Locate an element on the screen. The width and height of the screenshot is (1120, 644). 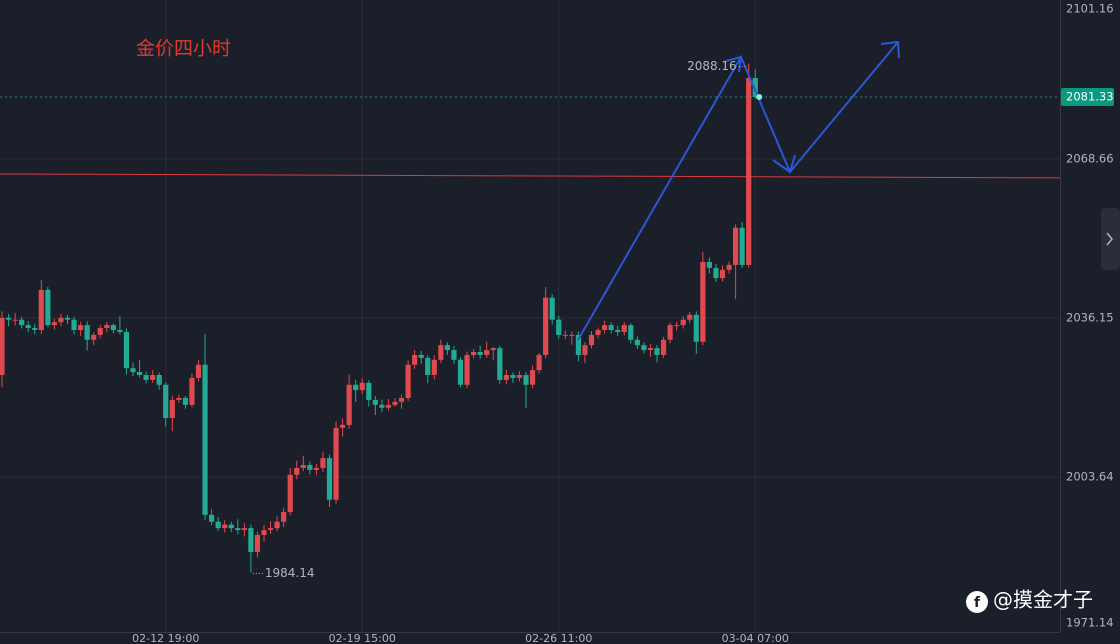
x-tick-label: 03-04 07:00 is located at coordinates (755, 638).